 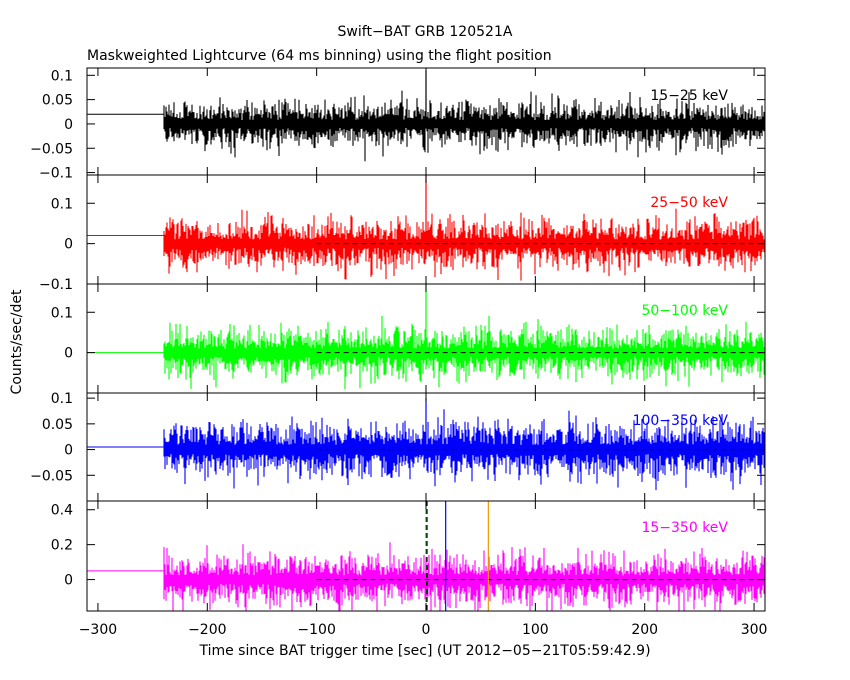 What do you see at coordinates (535, 630) in the screenshot?
I see `x-tick-label: 100` at bounding box center [535, 630].